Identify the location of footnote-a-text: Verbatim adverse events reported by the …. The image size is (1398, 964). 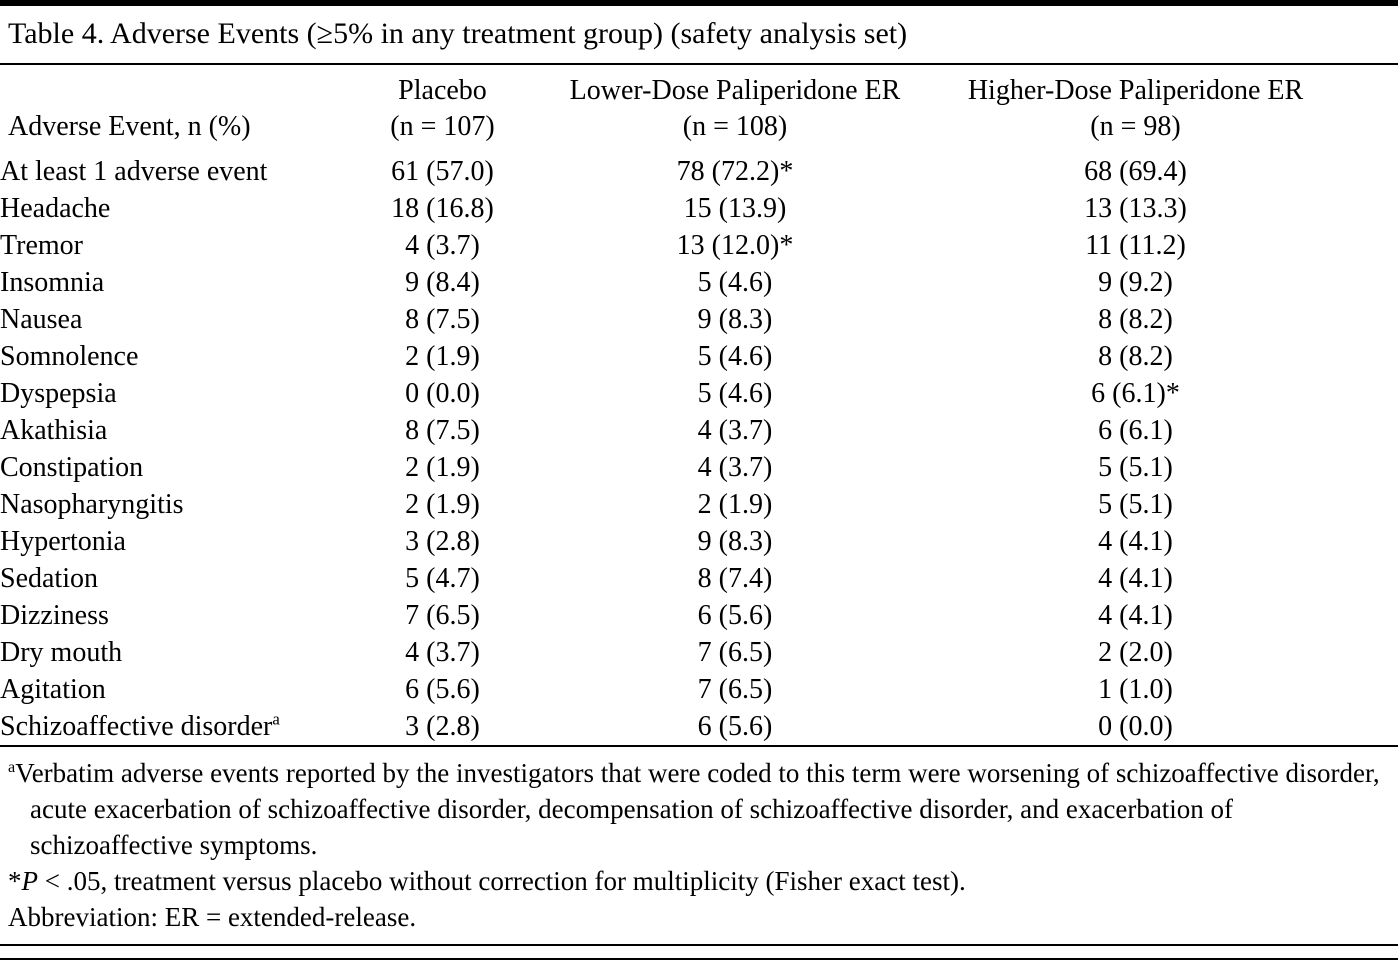
(697, 809).